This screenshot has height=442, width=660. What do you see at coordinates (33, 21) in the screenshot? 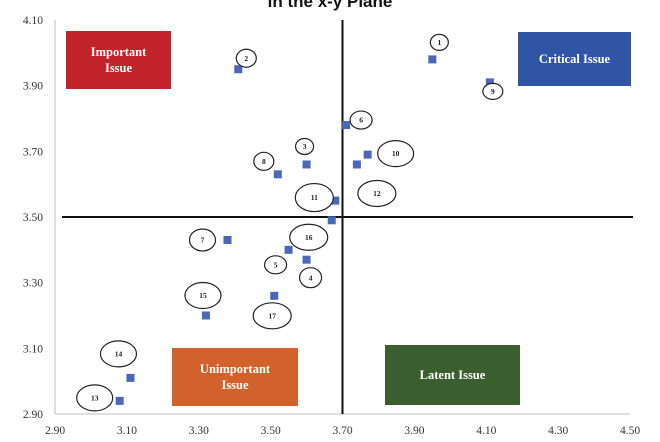
I see `y-tick-label: 4.10` at bounding box center [33, 21].